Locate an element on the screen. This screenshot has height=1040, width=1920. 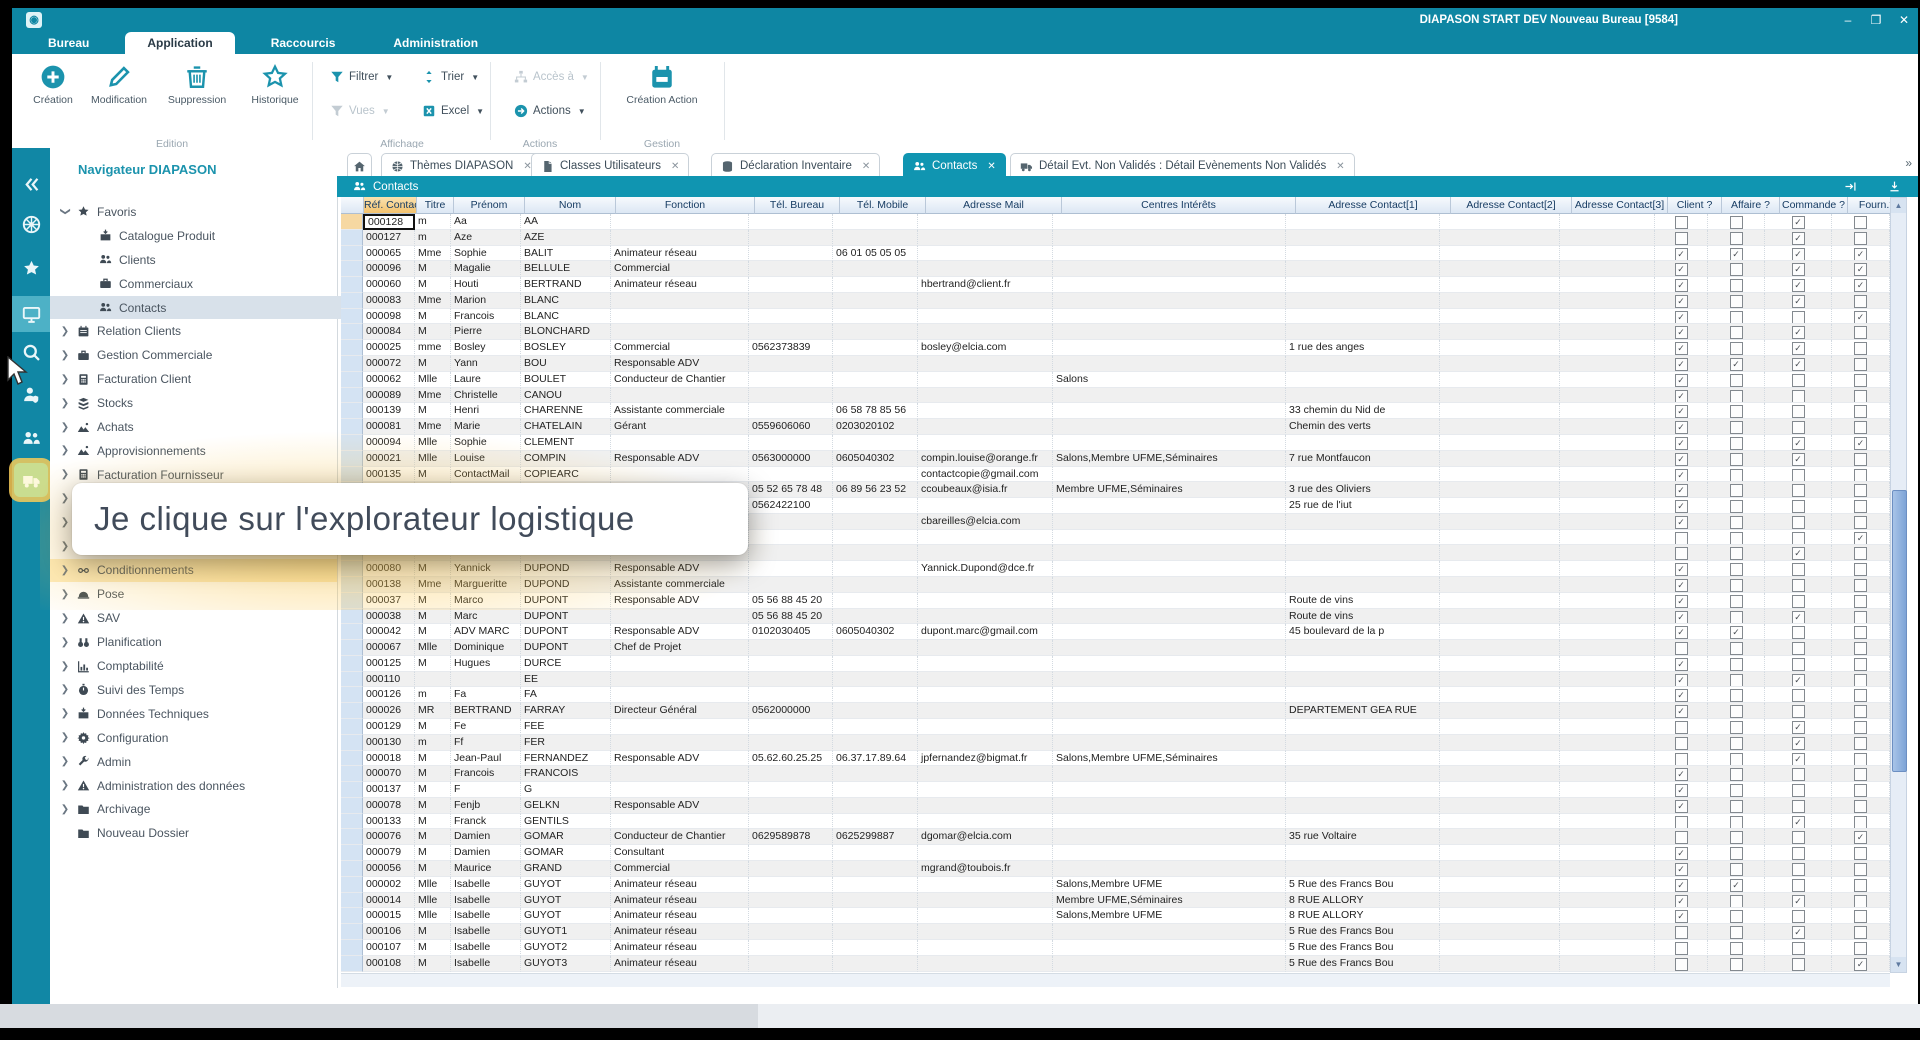
vertical-scrollbar: ▲ ▼ is located at coordinates (1898, 585).